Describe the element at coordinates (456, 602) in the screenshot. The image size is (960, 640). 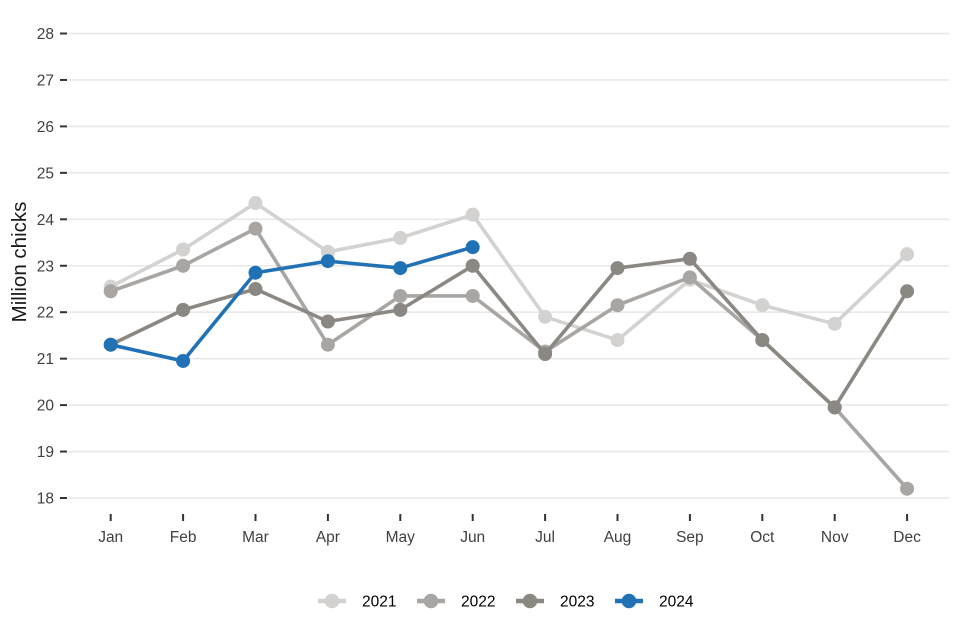
I see `legend-item-2022: 2022` at that location.